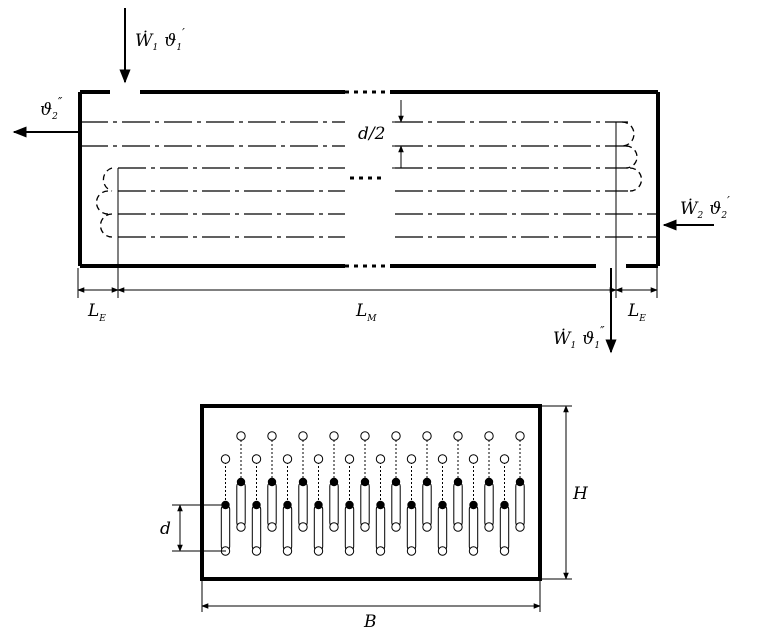 The height and width of the screenshot is (633, 759). What do you see at coordinates (371, 134) in the screenshot?
I see `half-pitch-label: d/2` at bounding box center [371, 134].